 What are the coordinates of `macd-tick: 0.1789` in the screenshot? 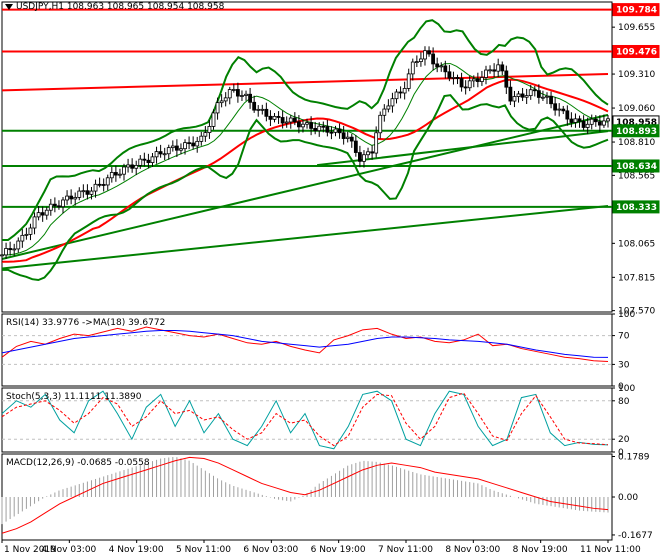 It's located at (634, 458).